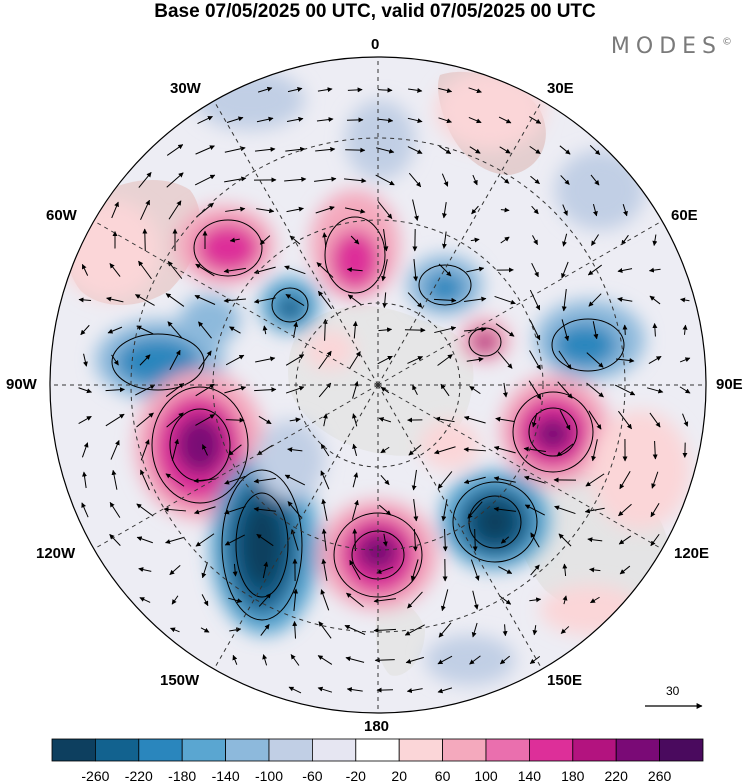 The height and width of the screenshot is (783, 750). What do you see at coordinates (95, 775) in the screenshot?
I see `colorbar-tick-label: -260` at bounding box center [95, 775].